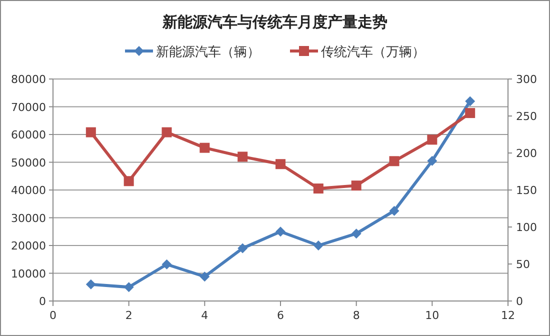 This screenshot has width=550, height=336. I want to click on x-tick-label: 12, so click(508, 315).